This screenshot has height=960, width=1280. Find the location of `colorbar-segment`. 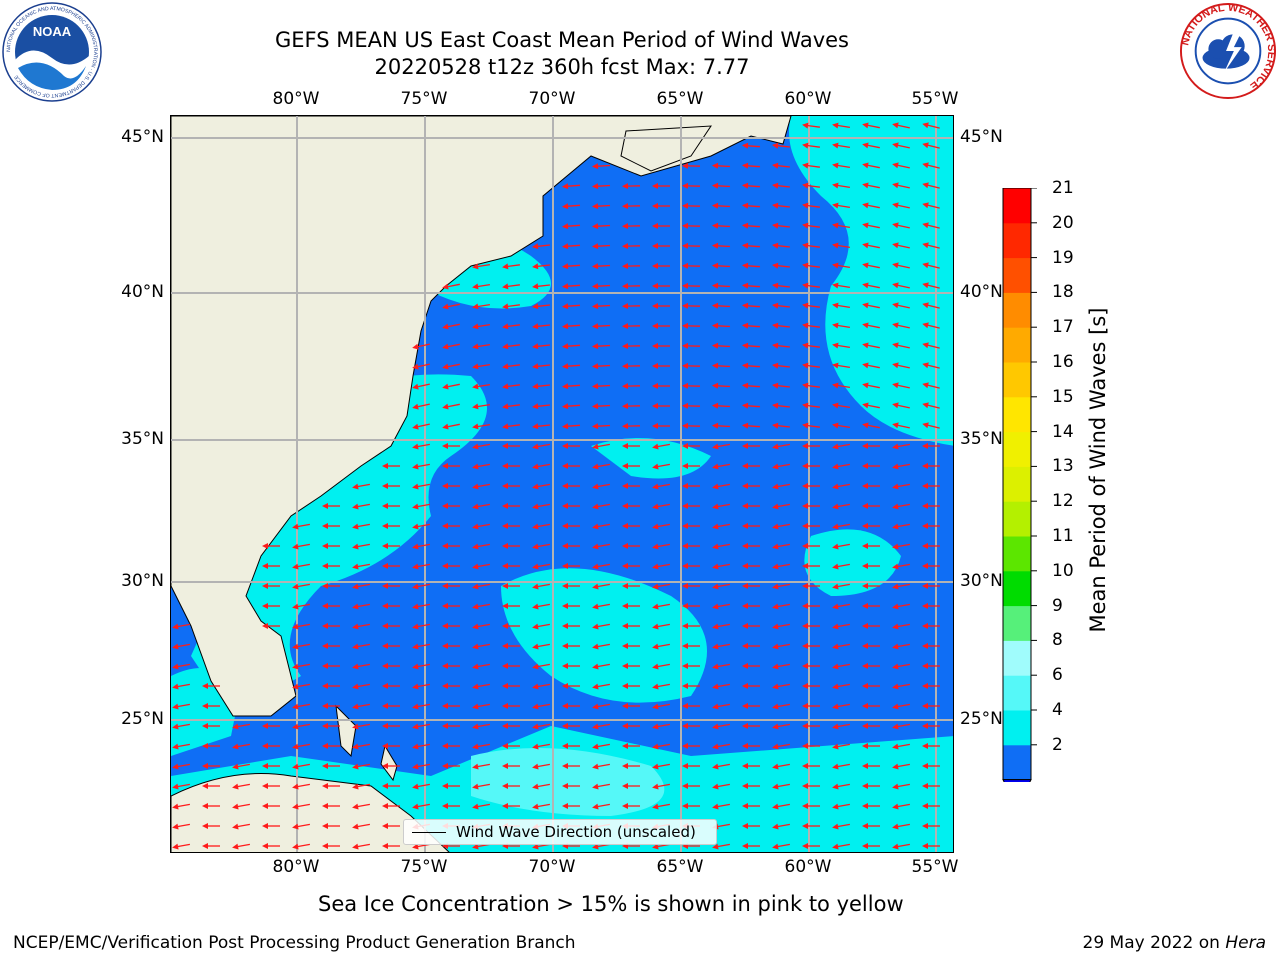

colorbar-segment is located at coordinates (1017, 449).